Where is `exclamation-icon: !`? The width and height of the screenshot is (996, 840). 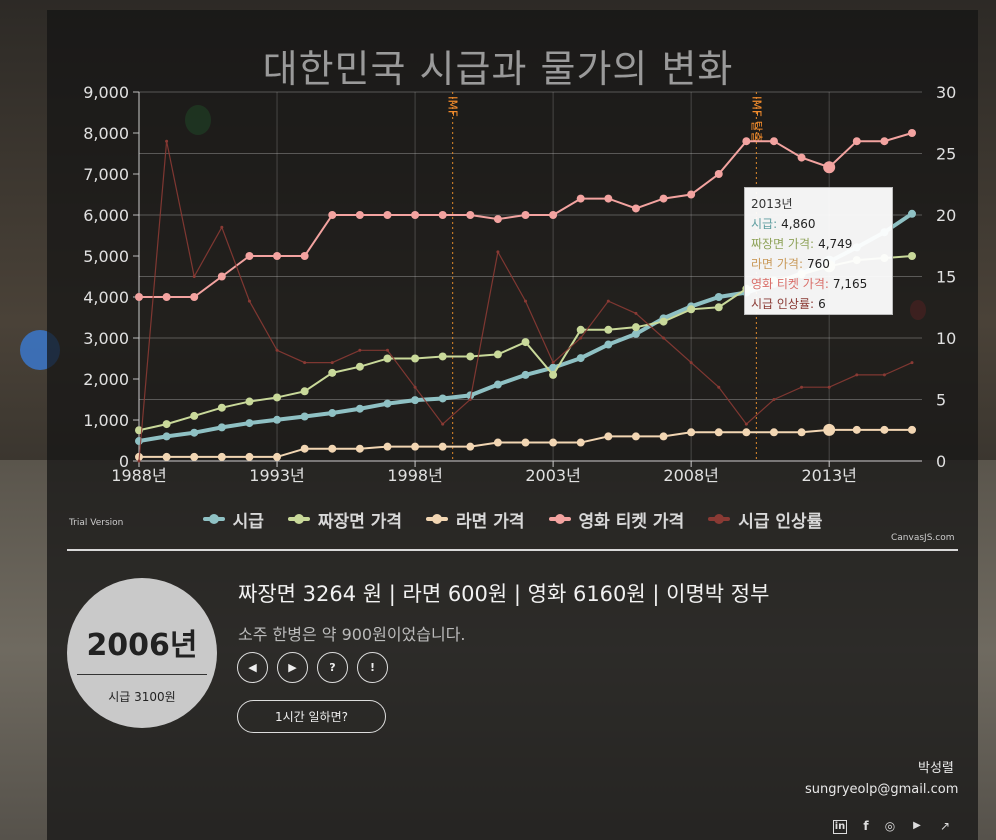
exclamation-icon: ! is located at coordinates (372, 667).